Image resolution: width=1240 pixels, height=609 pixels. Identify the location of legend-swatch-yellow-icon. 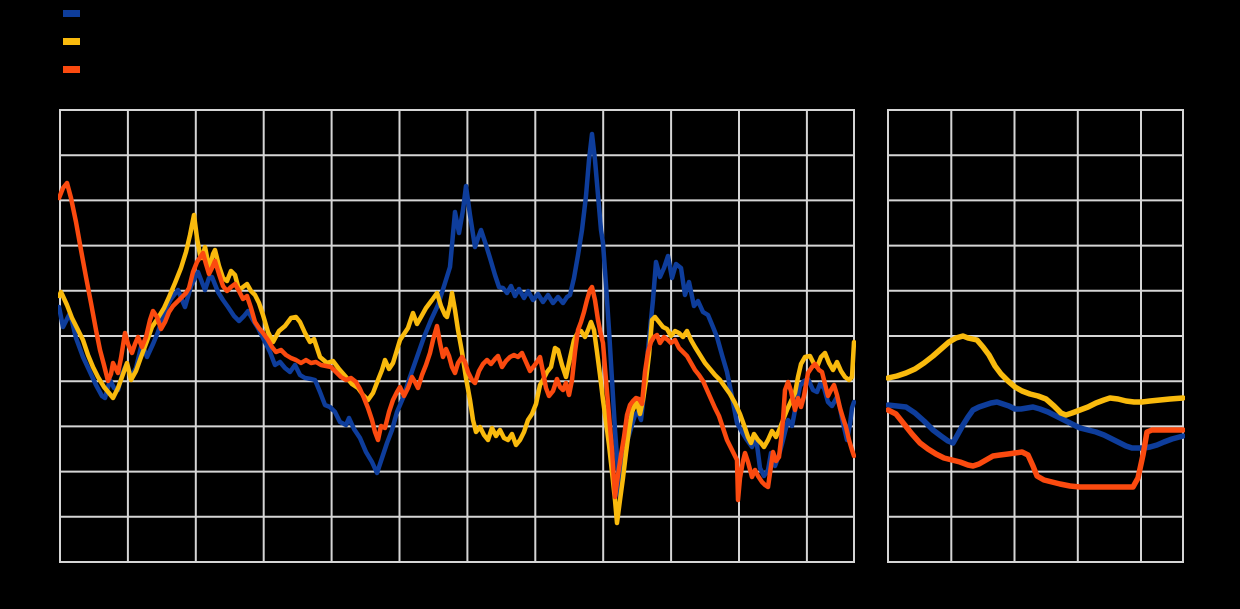
(71, 41).